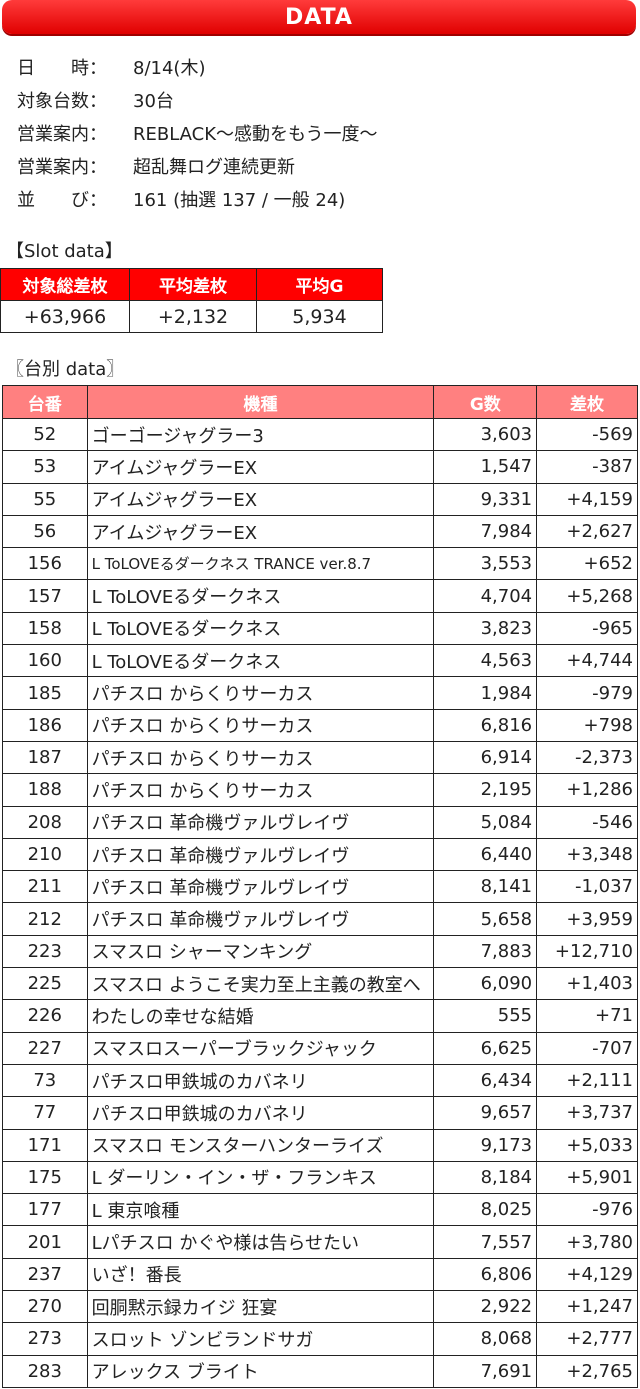  What do you see at coordinates (587, 1145) in the screenshot?
I see `diff-cell: +5,033` at bounding box center [587, 1145].